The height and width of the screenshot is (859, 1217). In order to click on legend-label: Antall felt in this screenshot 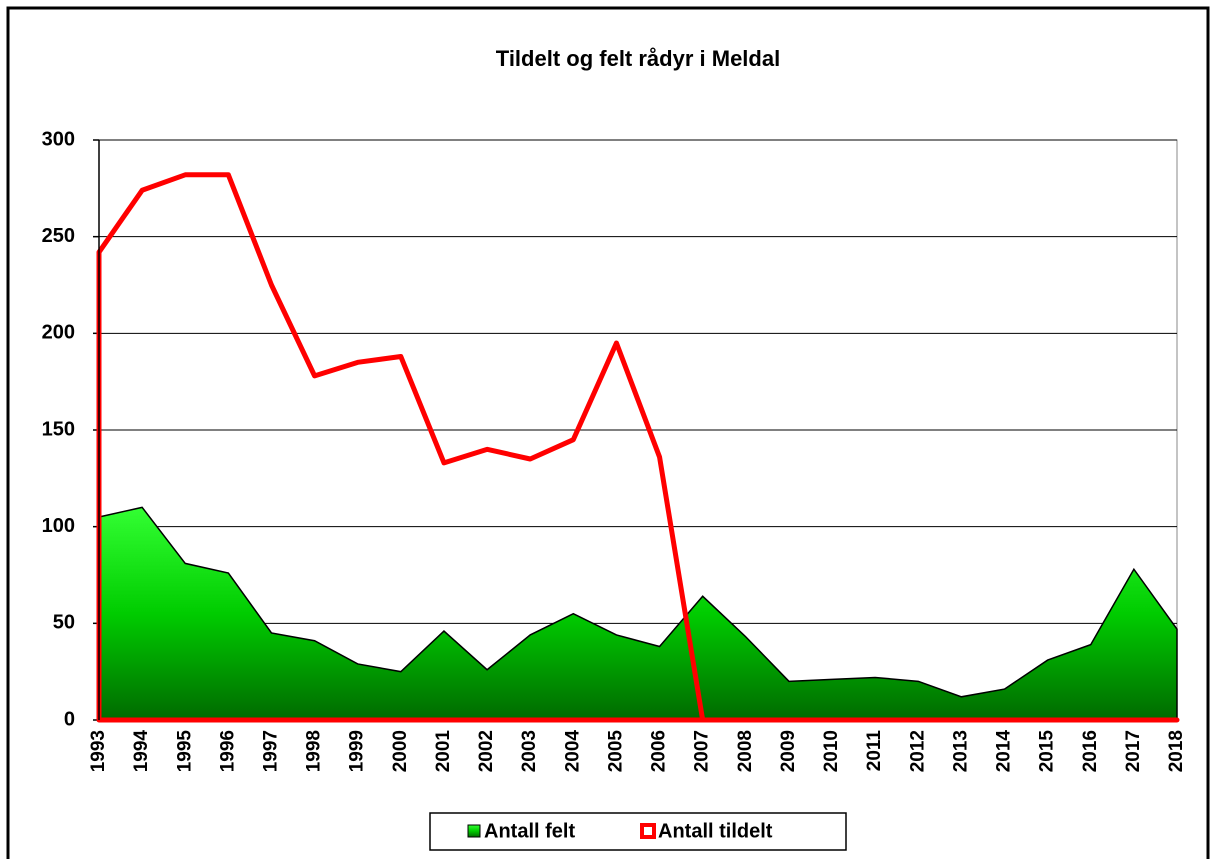, I will do `click(529, 831)`.